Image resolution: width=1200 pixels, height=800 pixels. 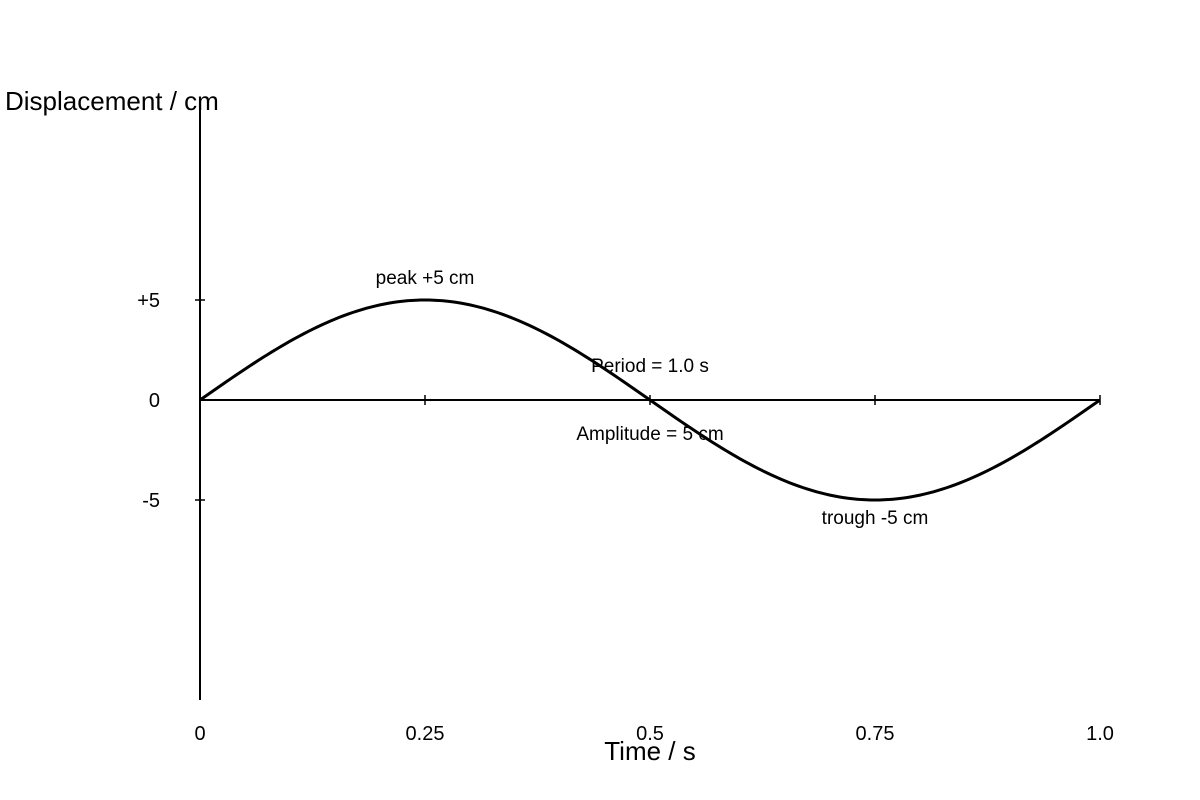 What do you see at coordinates (148, 301) in the screenshot?
I see `y-tick-label: +5` at bounding box center [148, 301].